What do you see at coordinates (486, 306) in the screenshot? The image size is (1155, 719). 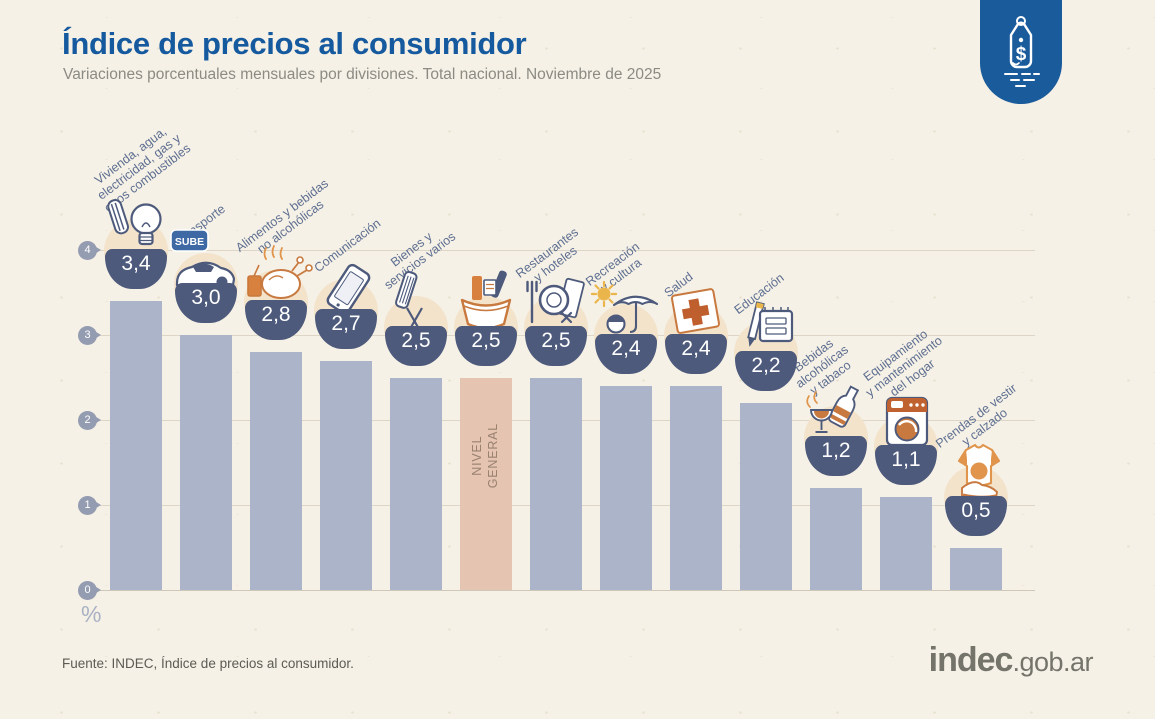 I see `grocery-bag-icon` at bounding box center [486, 306].